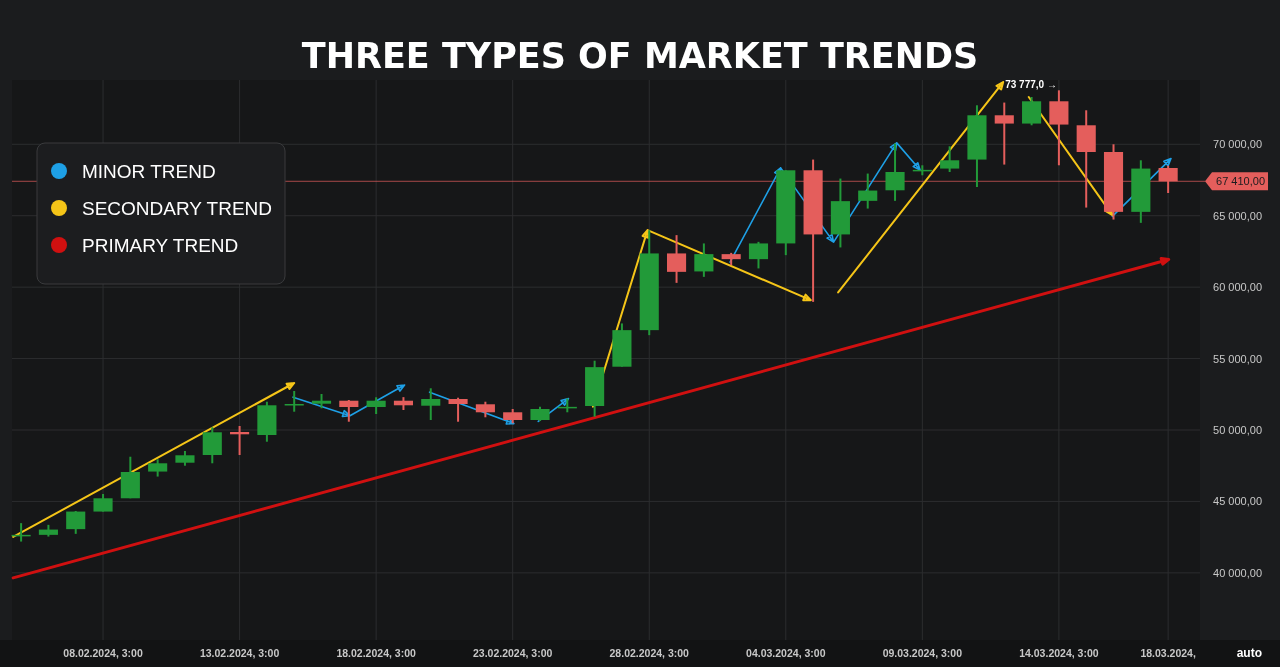 Image resolution: width=1280 pixels, height=667 pixels. What do you see at coordinates (640, 56) in the screenshot?
I see `chart-title: THREE TYPES OF MARKET TRENDS` at bounding box center [640, 56].